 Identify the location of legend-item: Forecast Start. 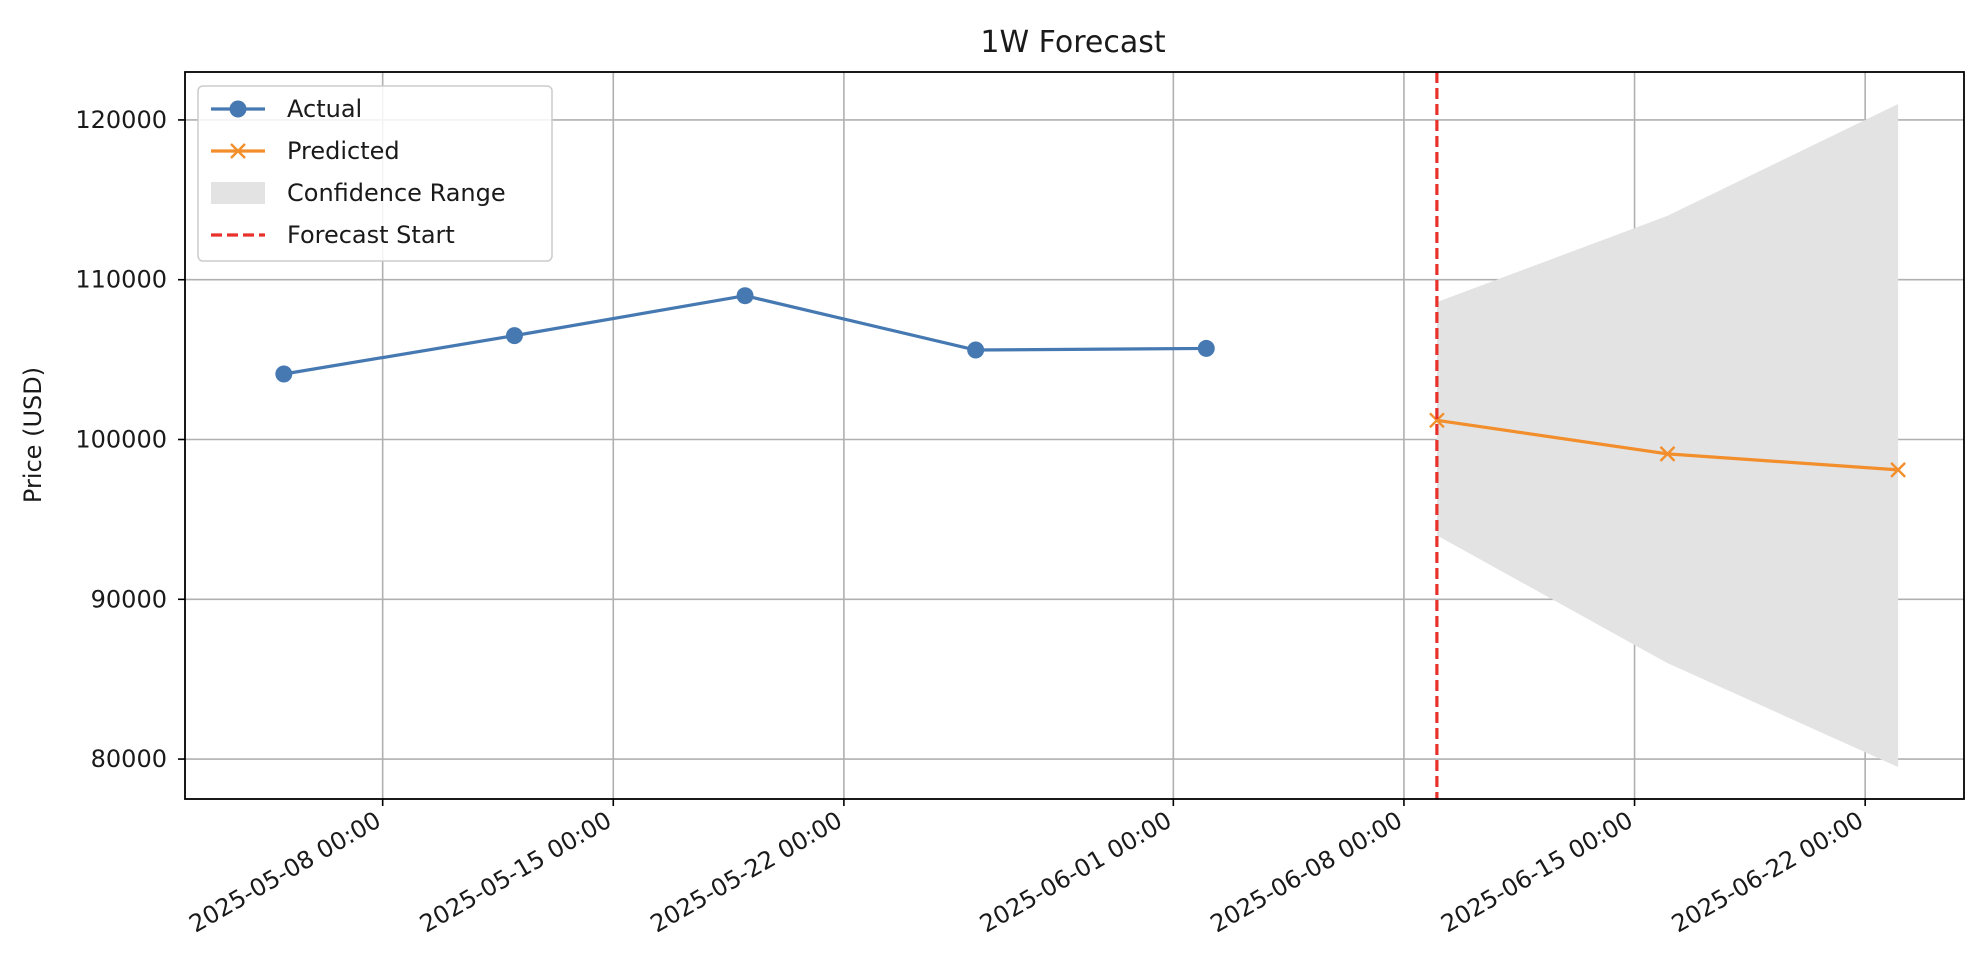
(333, 235).